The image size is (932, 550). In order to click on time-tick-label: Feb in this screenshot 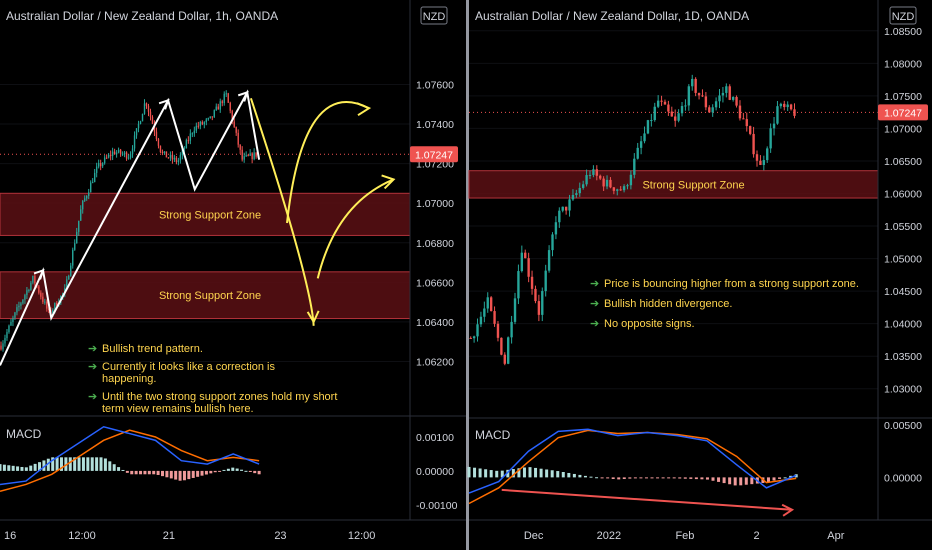, I will do `click(684, 536)`.